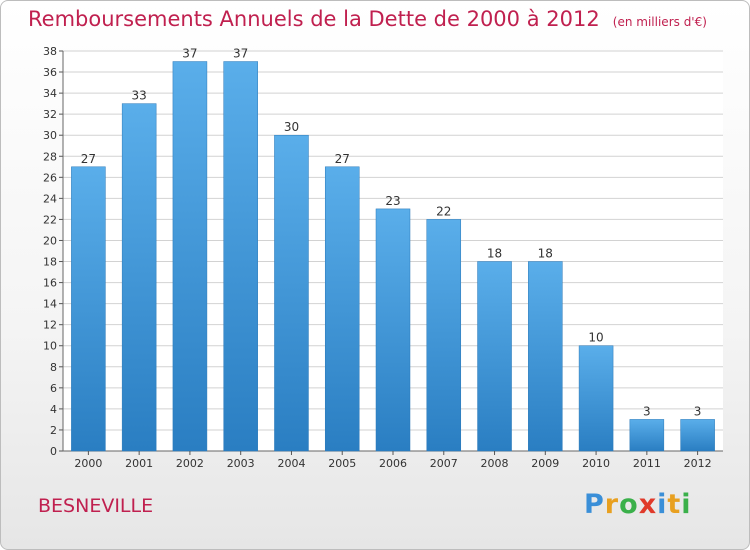  I want to click on y-tick-label: 8, so click(53, 367).